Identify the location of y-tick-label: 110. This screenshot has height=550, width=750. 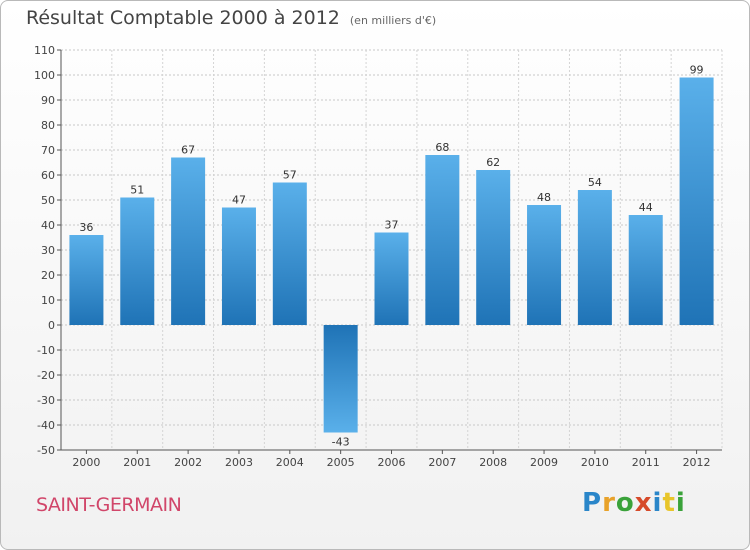
(44, 50).